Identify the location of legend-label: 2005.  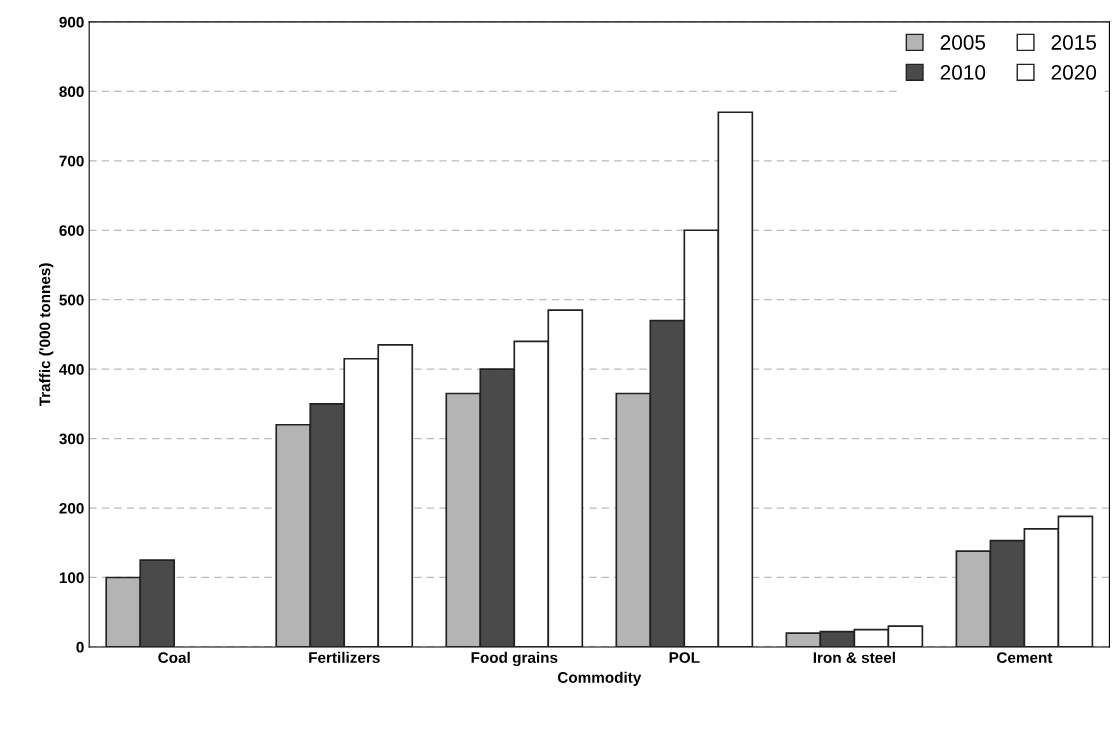
(963, 42).